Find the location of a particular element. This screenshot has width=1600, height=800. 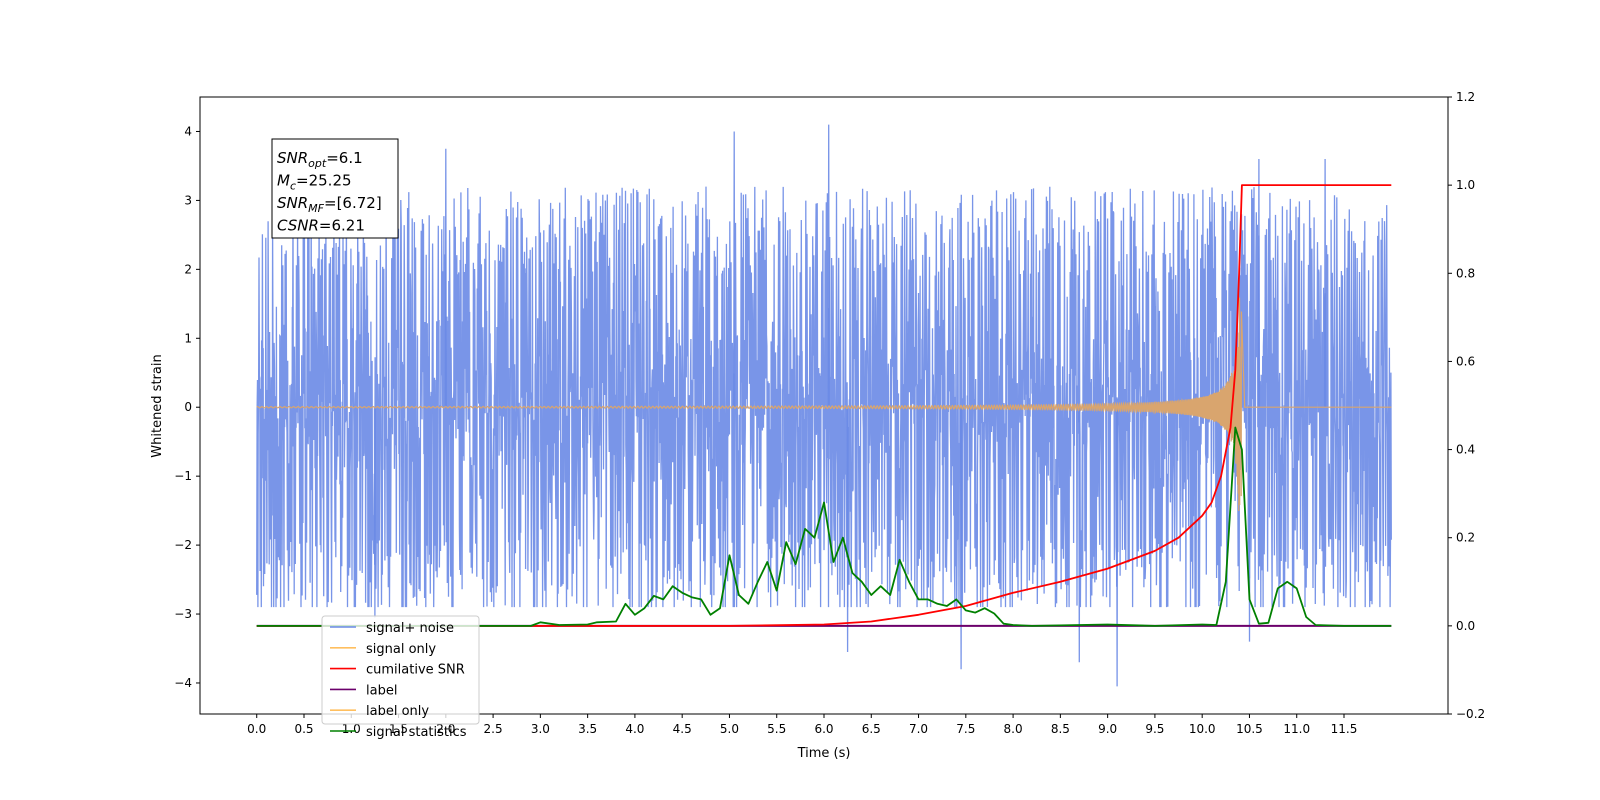

y-tick-label: 3 is located at coordinates (188, 200).